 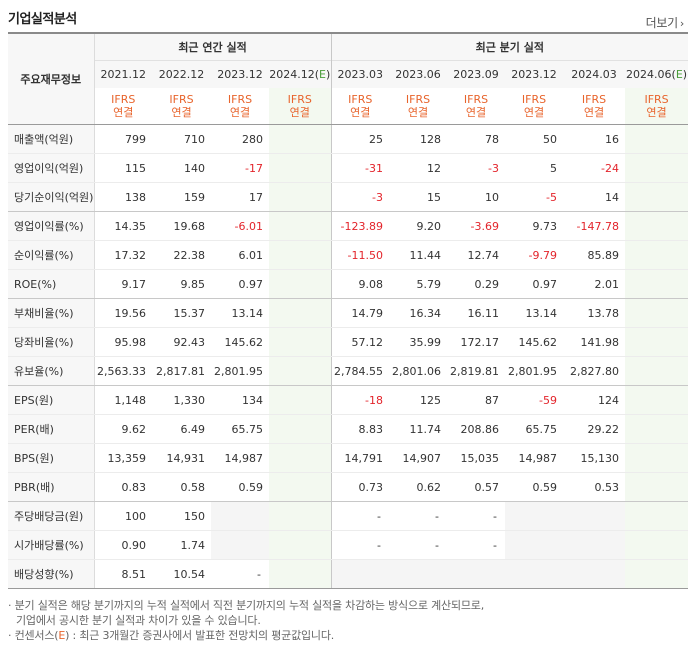 I want to click on value-cell: 208.86, so click(x=476, y=429).